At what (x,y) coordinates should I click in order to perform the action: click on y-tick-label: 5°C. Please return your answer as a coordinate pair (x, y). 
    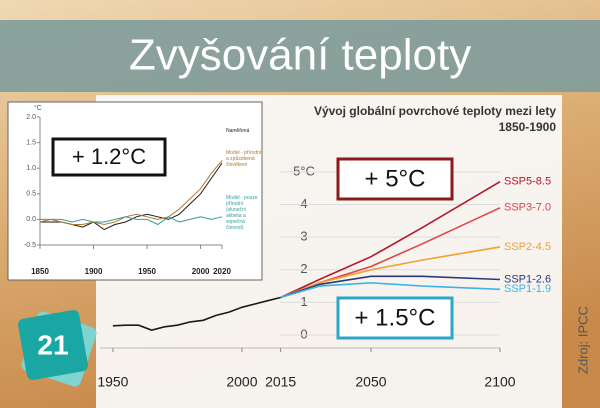
    Looking at the image, I should click on (304, 170).